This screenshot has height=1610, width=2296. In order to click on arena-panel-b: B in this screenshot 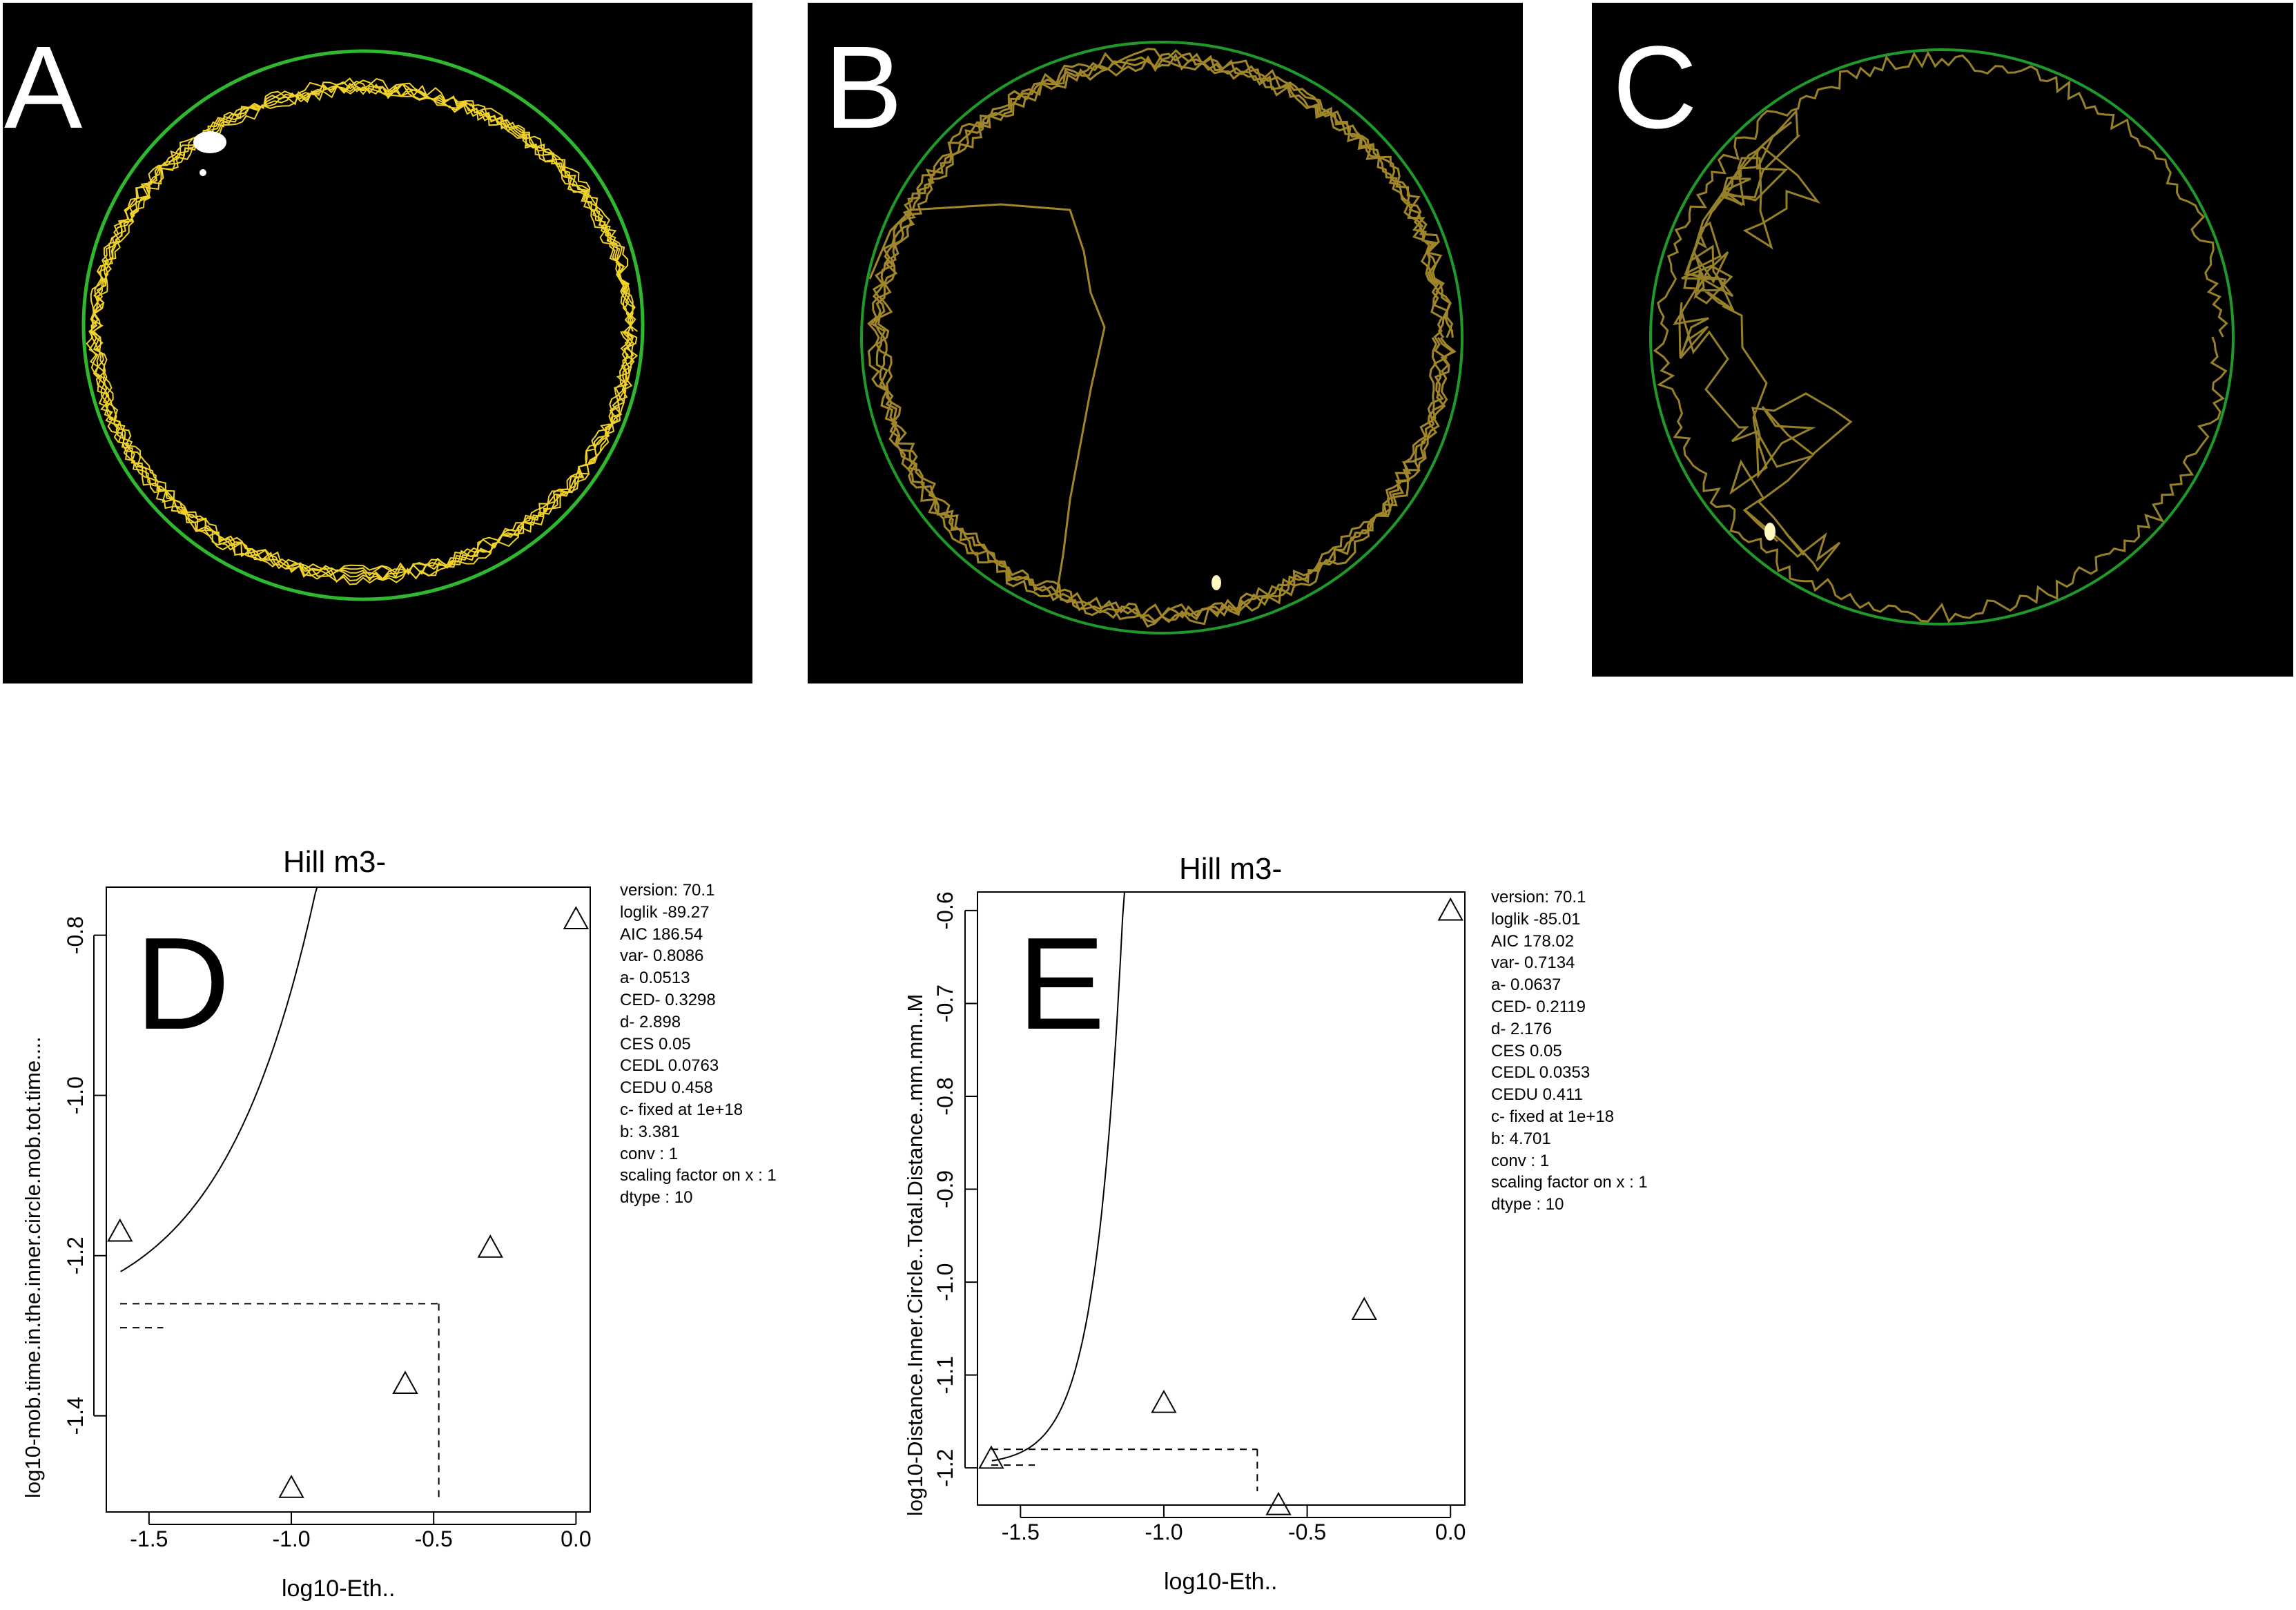, I will do `click(1165, 343)`.